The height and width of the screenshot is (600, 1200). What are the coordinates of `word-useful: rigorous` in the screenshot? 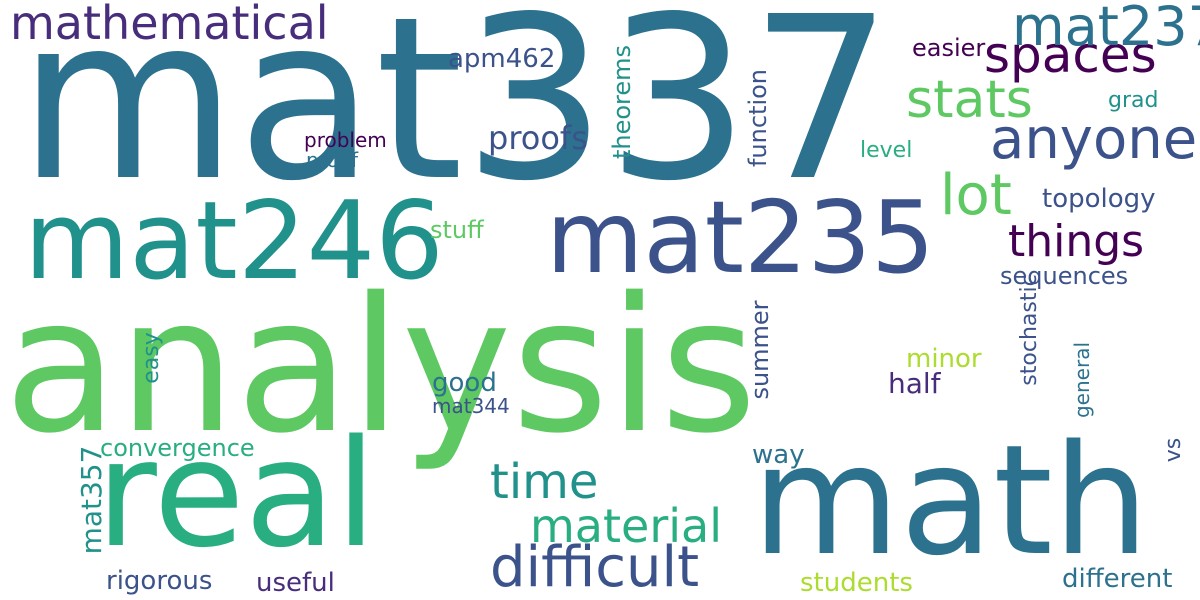 It's located at (159, 581).